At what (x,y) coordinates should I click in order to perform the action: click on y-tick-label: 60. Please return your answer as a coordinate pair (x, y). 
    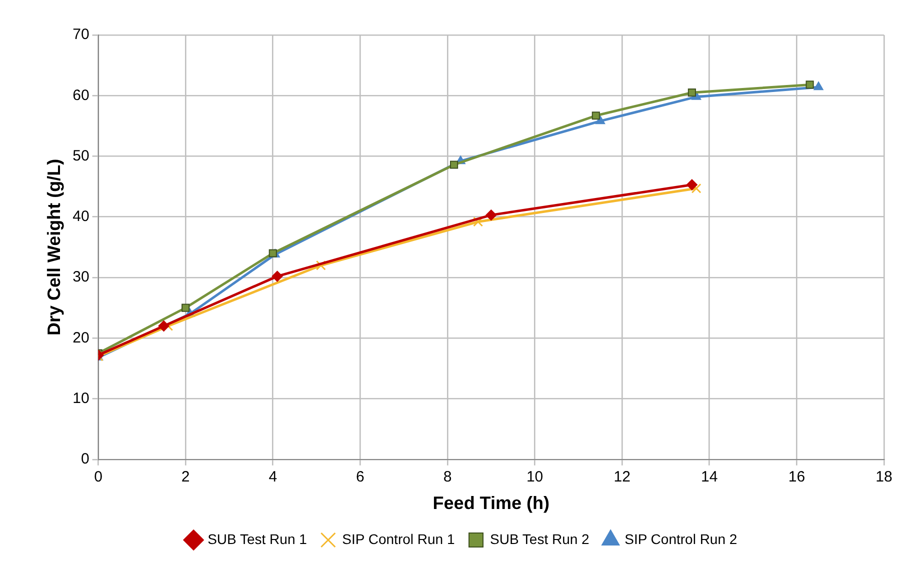
    Looking at the image, I should click on (81, 95).